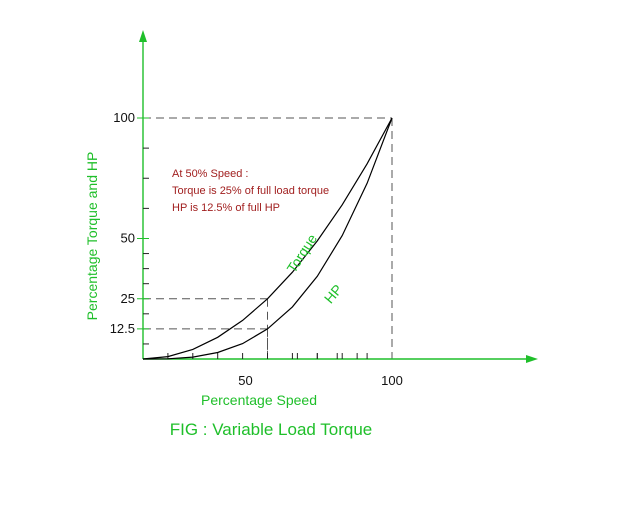 This screenshot has width=639, height=512. What do you see at coordinates (333, 293) in the screenshot?
I see `series-label-hp: HP` at bounding box center [333, 293].